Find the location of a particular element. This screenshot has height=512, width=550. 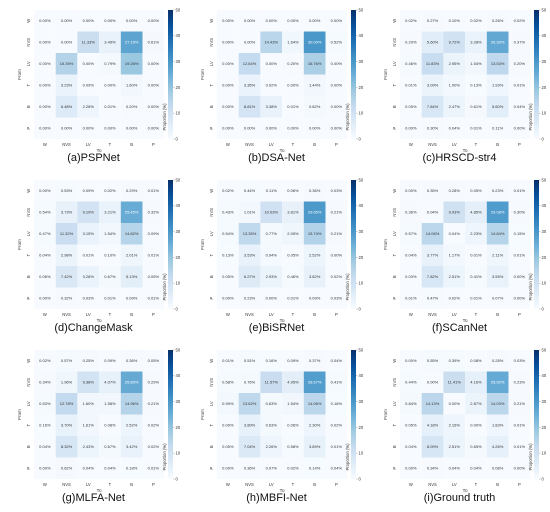

colorbar-tick-label: 40 is located at coordinates (178, 375).